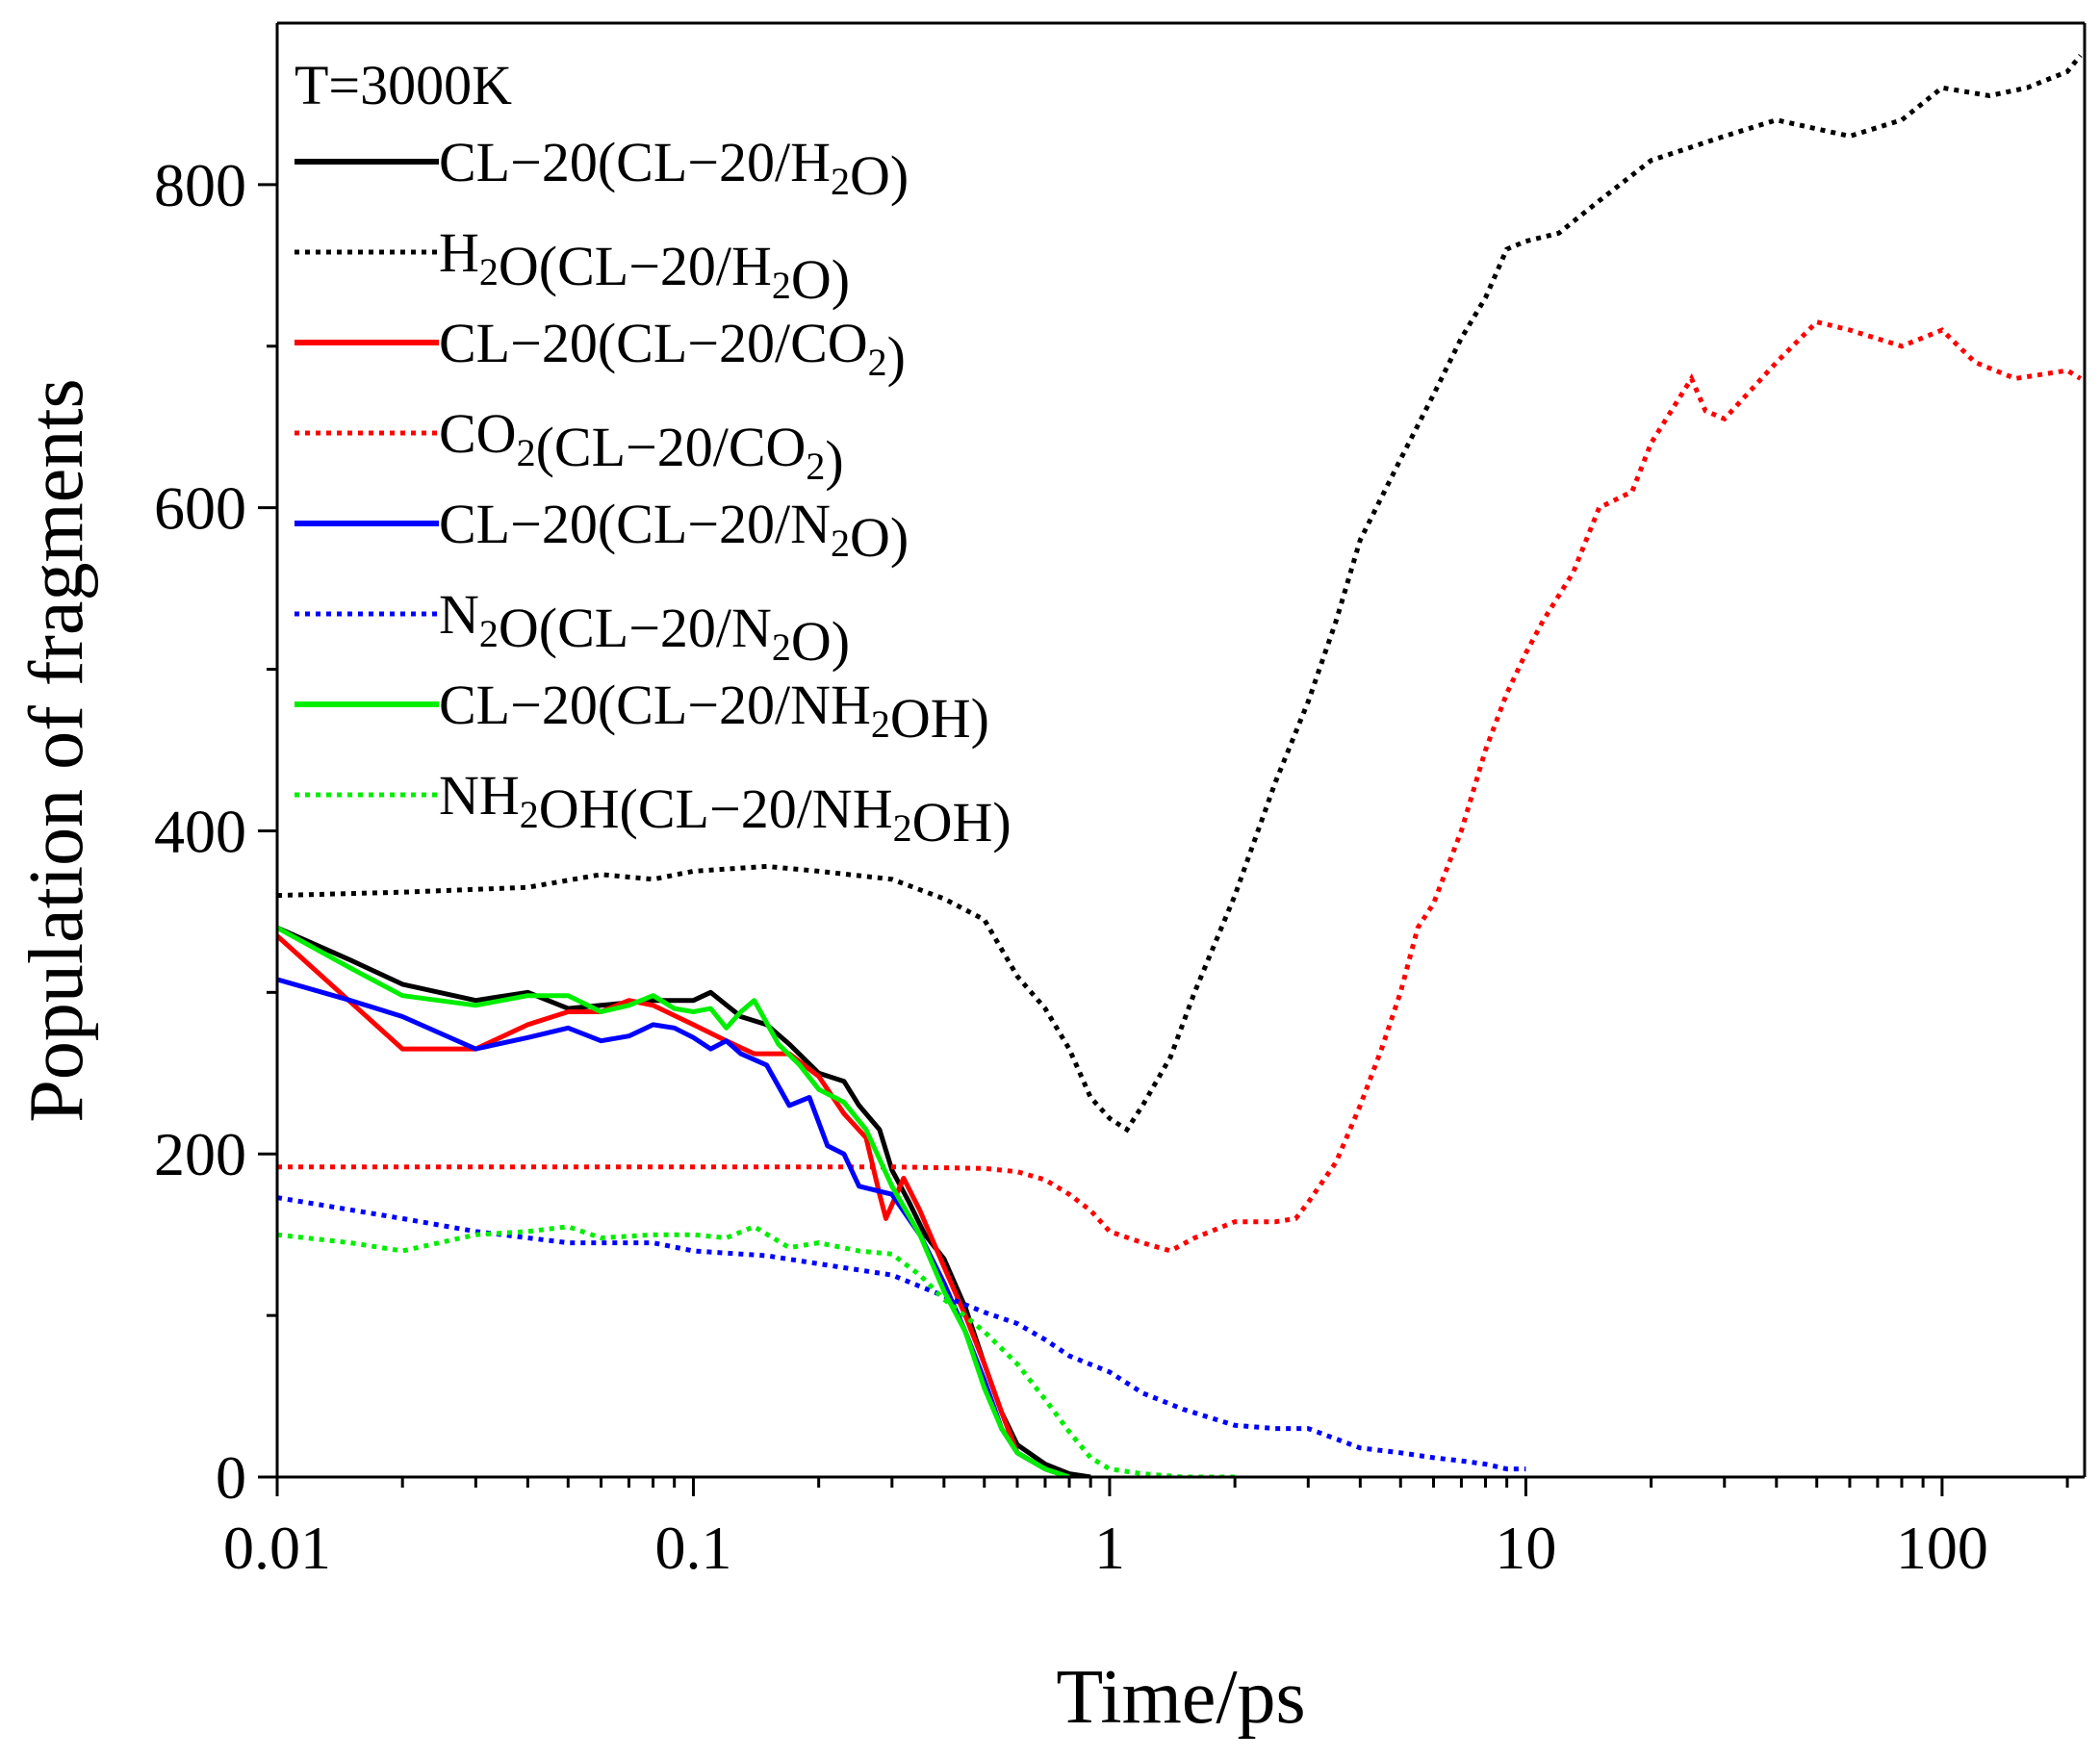  Describe the element at coordinates (635, 162) in the screenshot. I see `legend-text-part: CL−20(CL−20/H` at that location.